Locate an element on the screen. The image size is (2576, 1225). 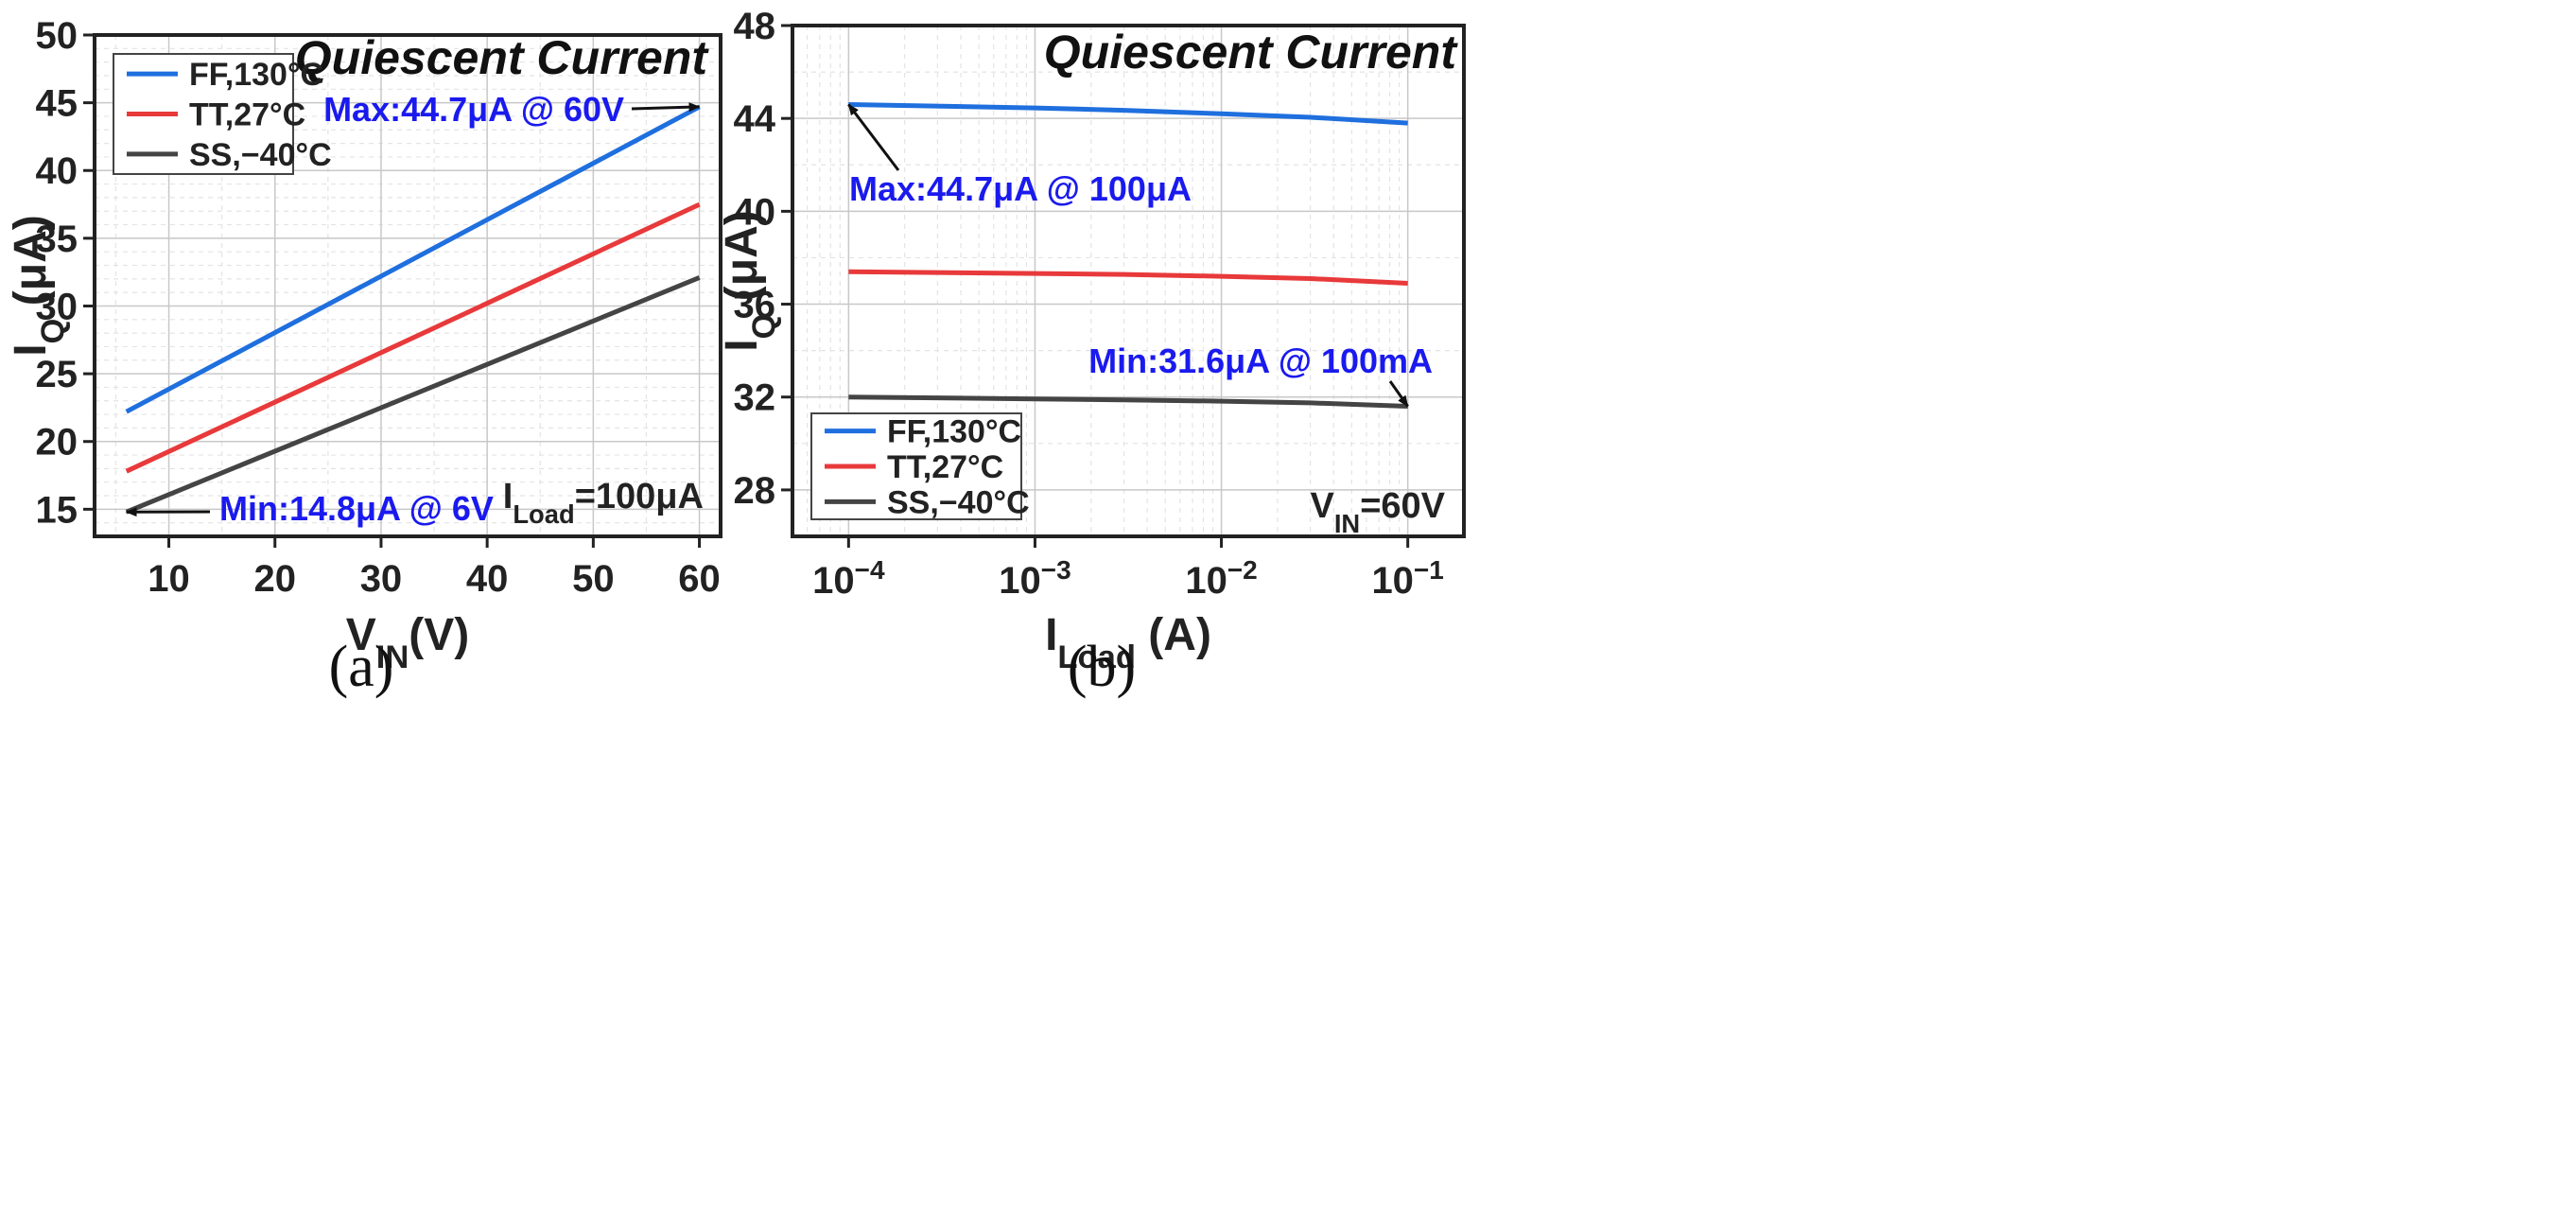
y-tick-label: 44 is located at coordinates (755, 119).